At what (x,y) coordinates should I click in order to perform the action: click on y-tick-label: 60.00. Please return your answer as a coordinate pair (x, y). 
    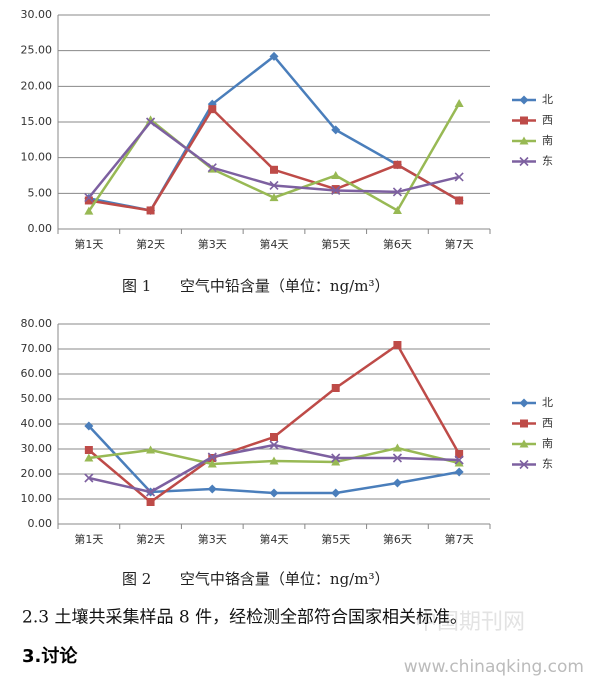
    Looking at the image, I should click on (37, 373).